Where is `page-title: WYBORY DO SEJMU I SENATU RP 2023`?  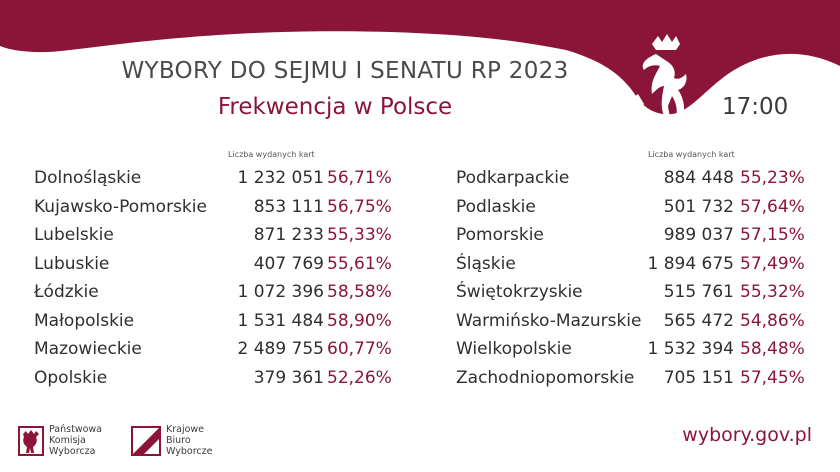
page-title: WYBORY DO SEJMU I SENATU RP 2023 is located at coordinates (345, 71).